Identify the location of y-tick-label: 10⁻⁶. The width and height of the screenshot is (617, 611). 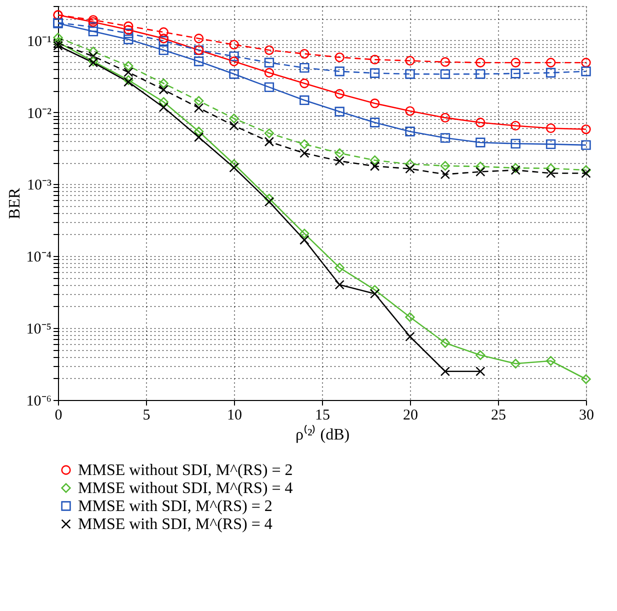
(39, 402).